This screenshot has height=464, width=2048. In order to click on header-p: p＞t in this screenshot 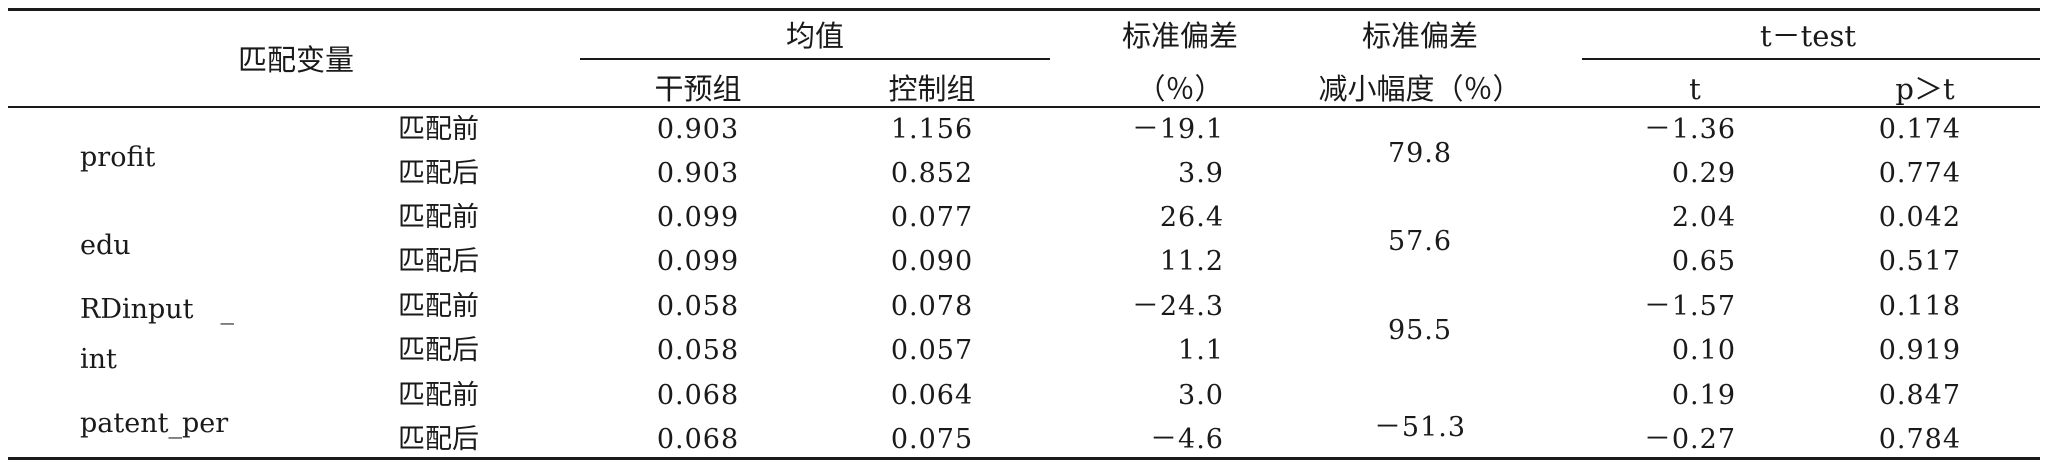, I will do `click(1925, 89)`.